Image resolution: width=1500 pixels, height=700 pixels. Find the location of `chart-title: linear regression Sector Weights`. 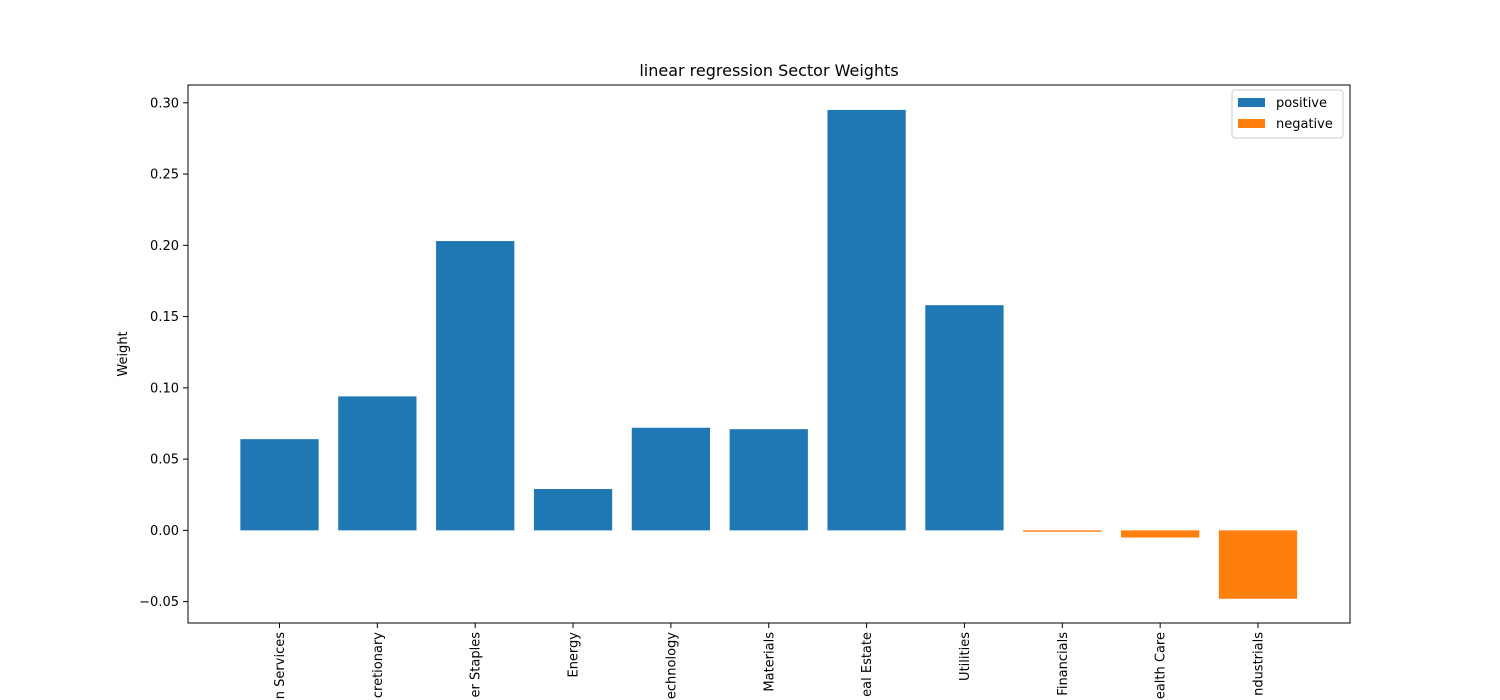

chart-title: linear regression Sector Weights is located at coordinates (768, 70).